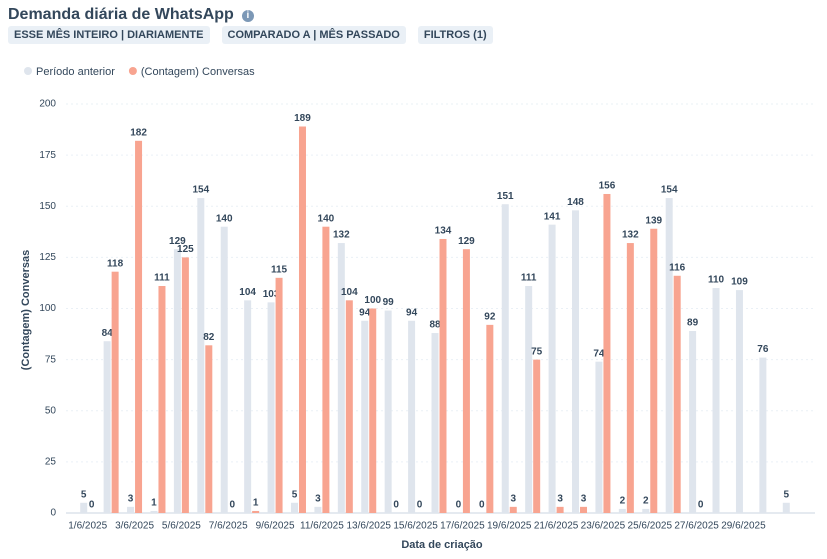 The width and height of the screenshot is (827, 559). I want to click on value-label: 139, so click(653, 220).